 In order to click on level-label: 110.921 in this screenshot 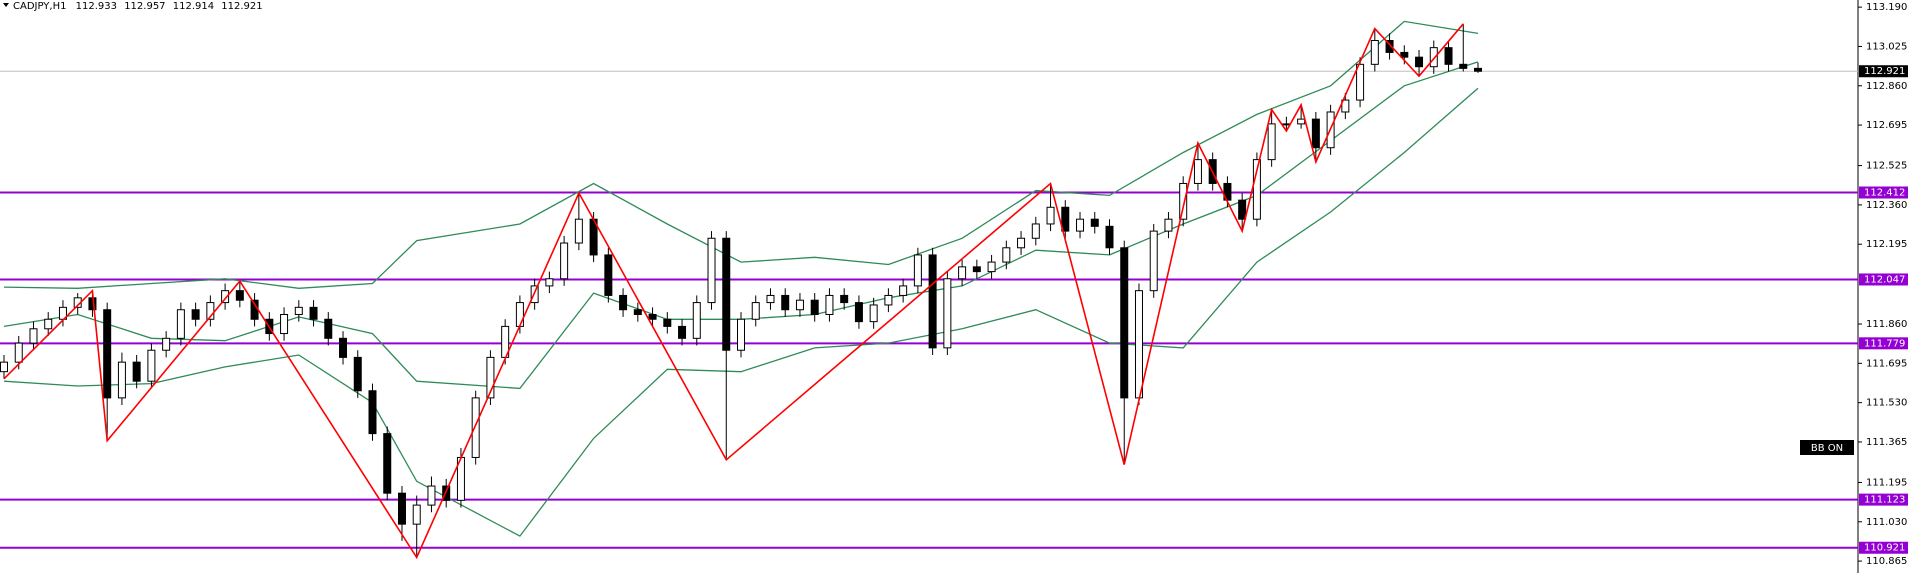, I will do `click(1884, 548)`.